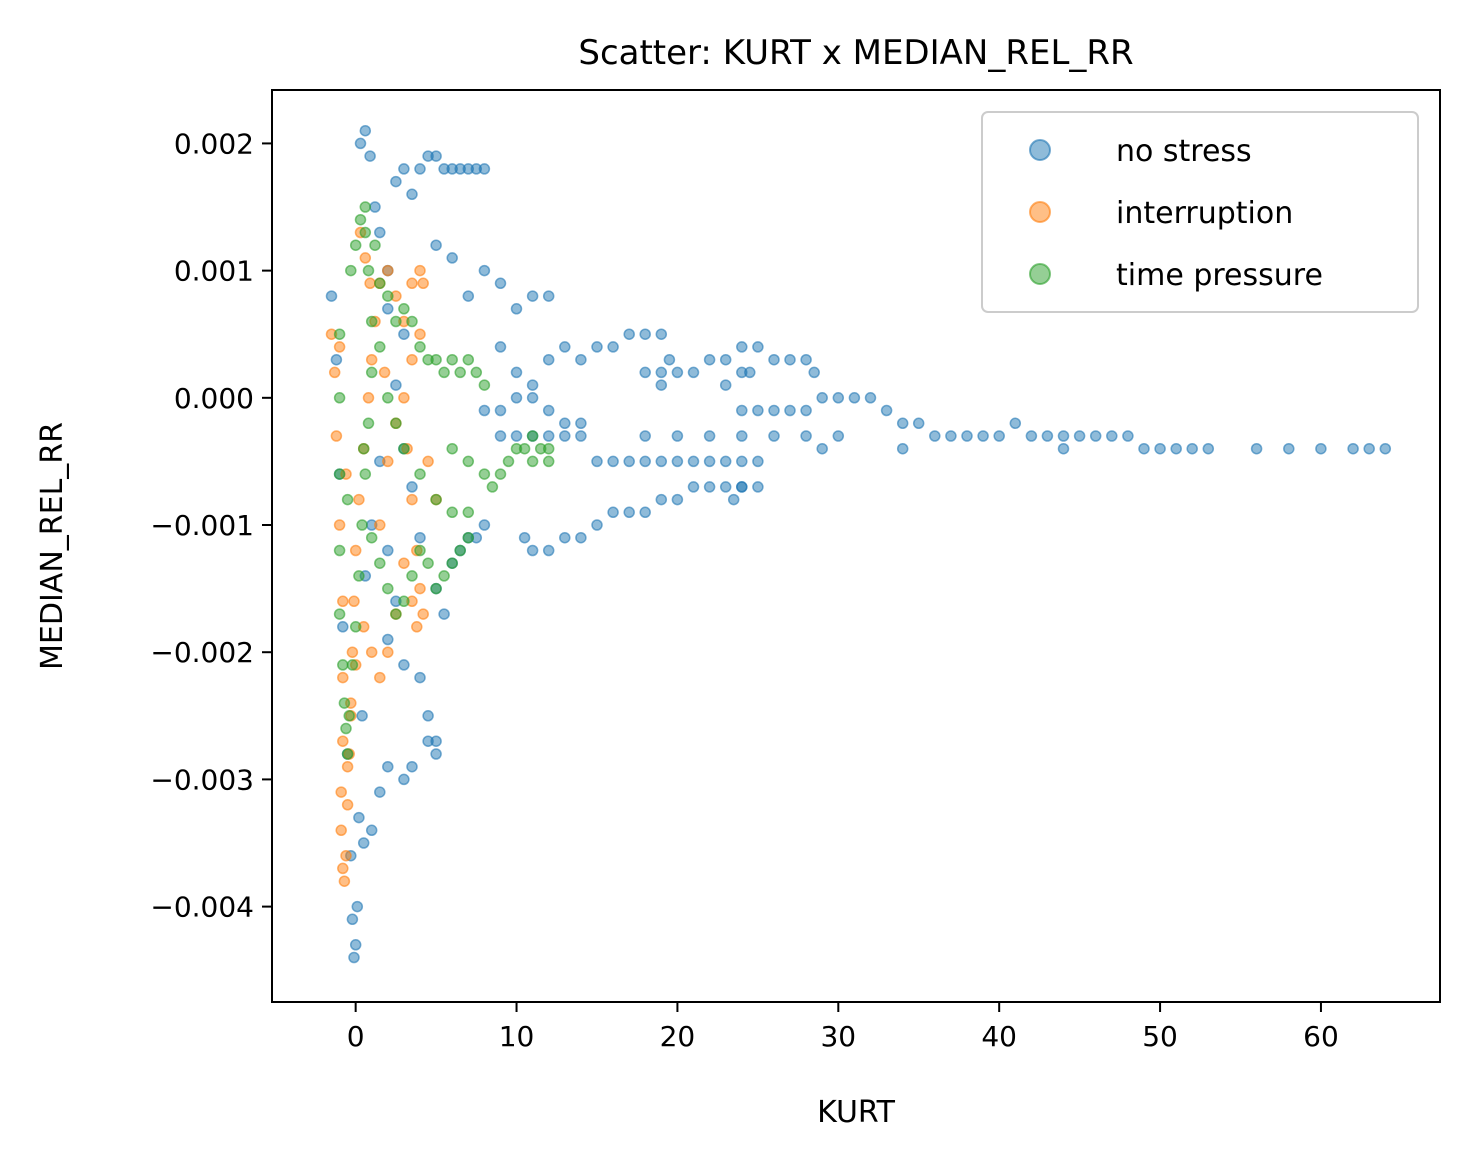 This screenshot has height=1169, width=1470. What do you see at coordinates (838, 1036) in the screenshot?
I see `x-tick-label: 30` at bounding box center [838, 1036].